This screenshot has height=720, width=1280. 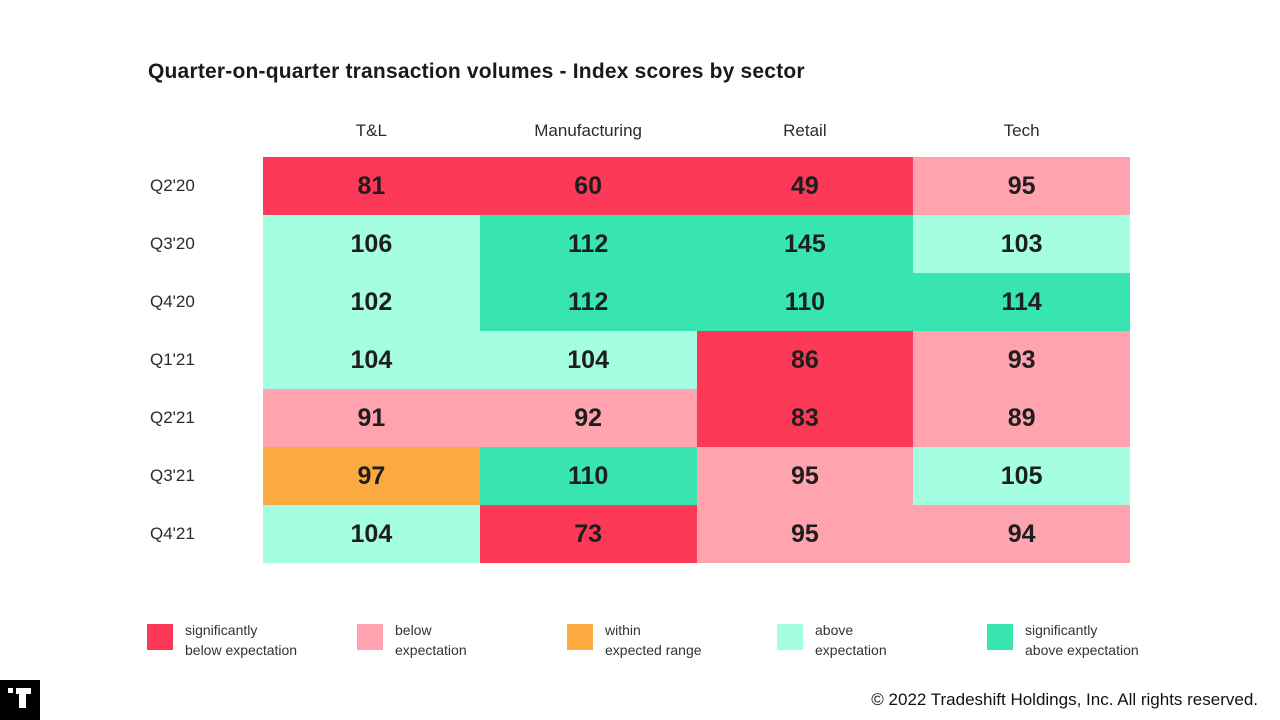 I want to click on heatmap-cell: 92, so click(x=588, y=418).